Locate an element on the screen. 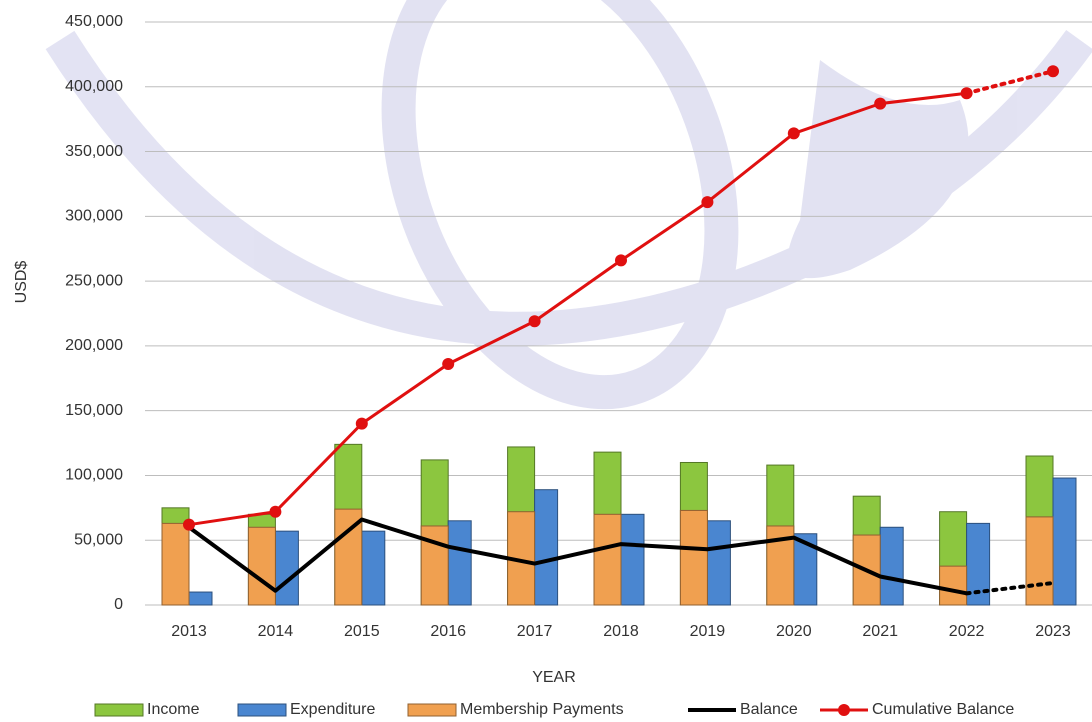  y-tick-label: 50,000 is located at coordinates (98, 539).